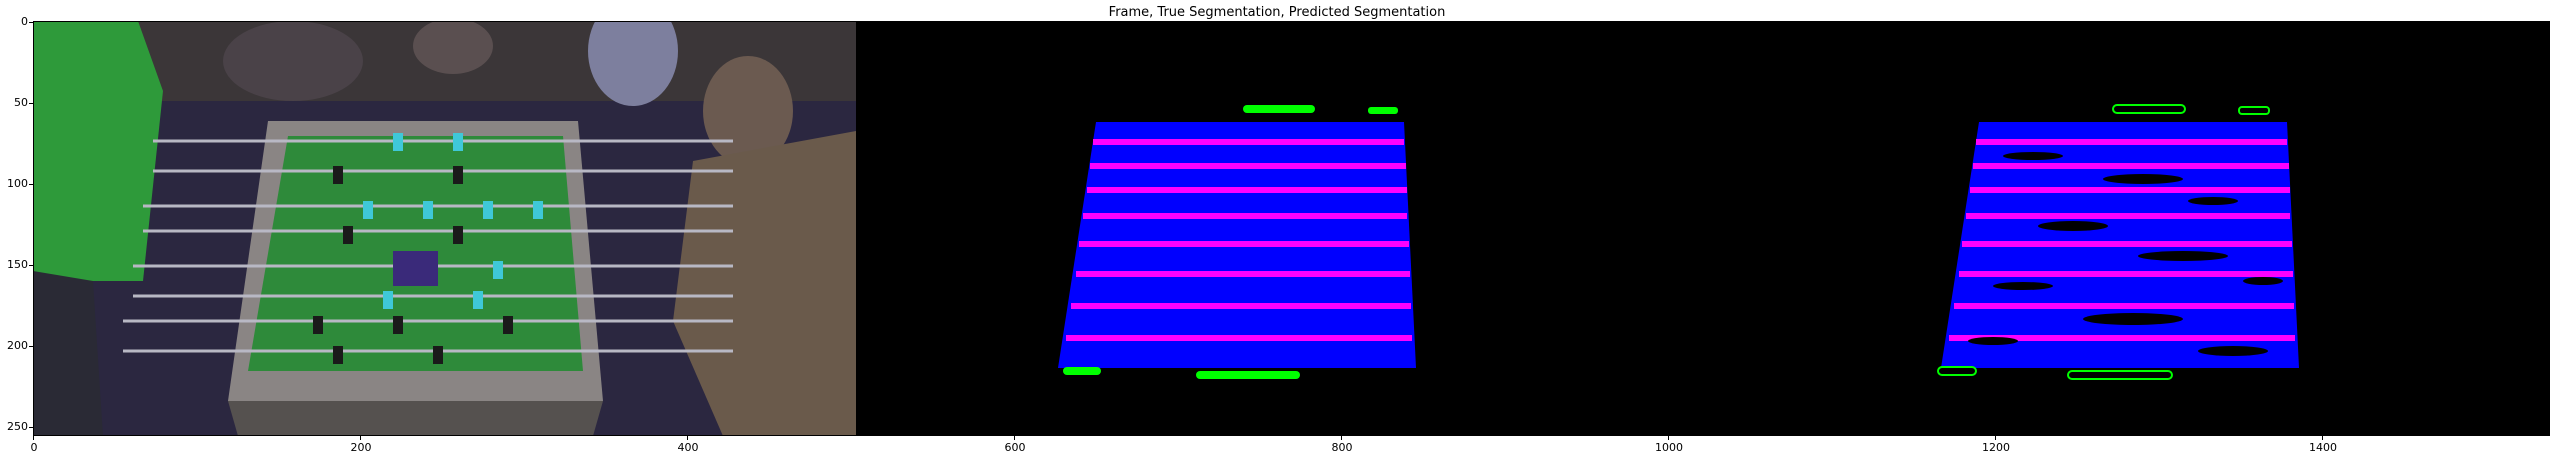 The width and height of the screenshot is (2554, 465). What do you see at coordinates (1669, 447) in the screenshot?
I see `x-tick-label: 1000` at bounding box center [1669, 447].